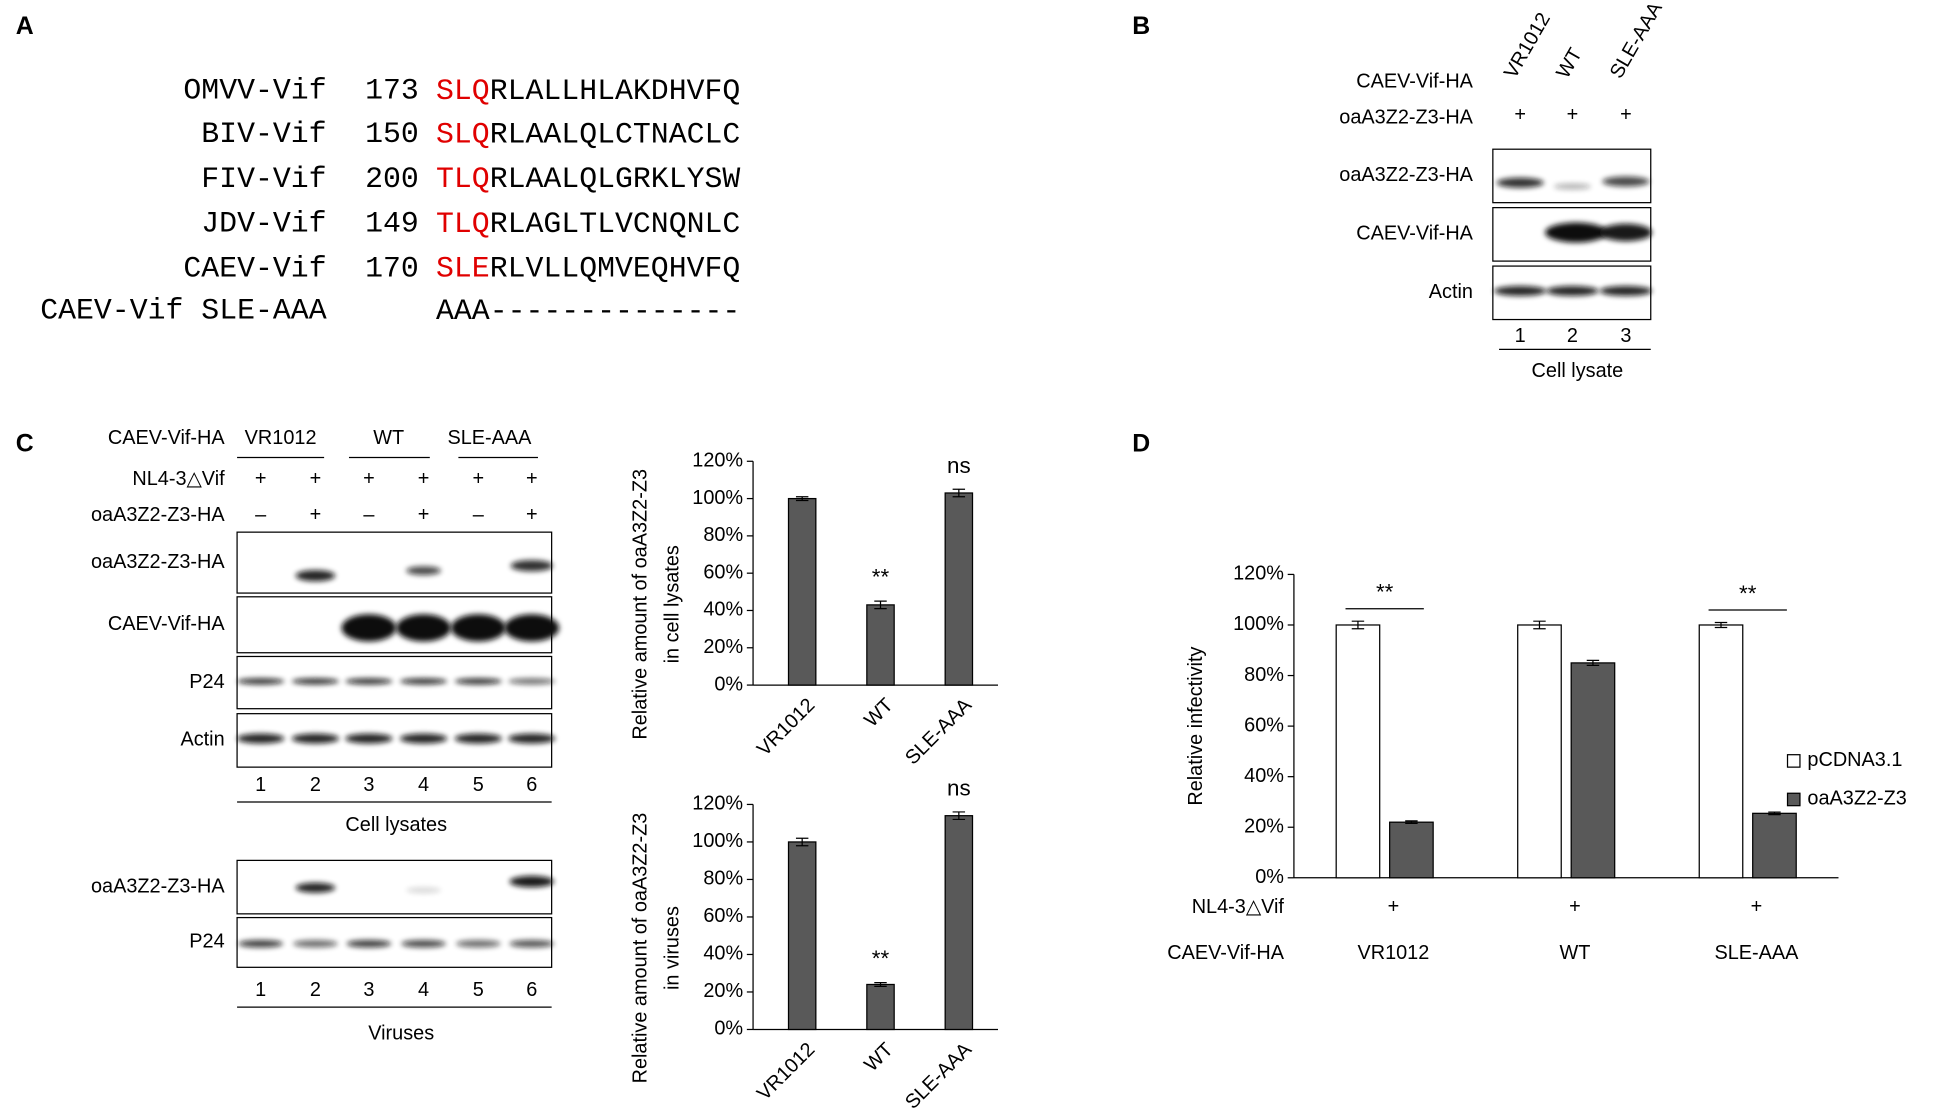  Describe the element at coordinates (588, 311) in the screenshot. I see `sequence: AAA--------------` at that location.